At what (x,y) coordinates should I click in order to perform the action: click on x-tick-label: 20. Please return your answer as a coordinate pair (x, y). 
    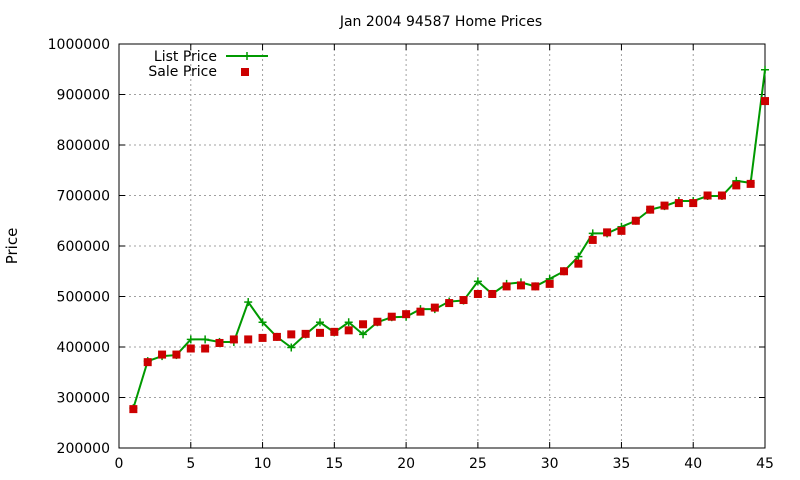
    Looking at the image, I should click on (406, 464).